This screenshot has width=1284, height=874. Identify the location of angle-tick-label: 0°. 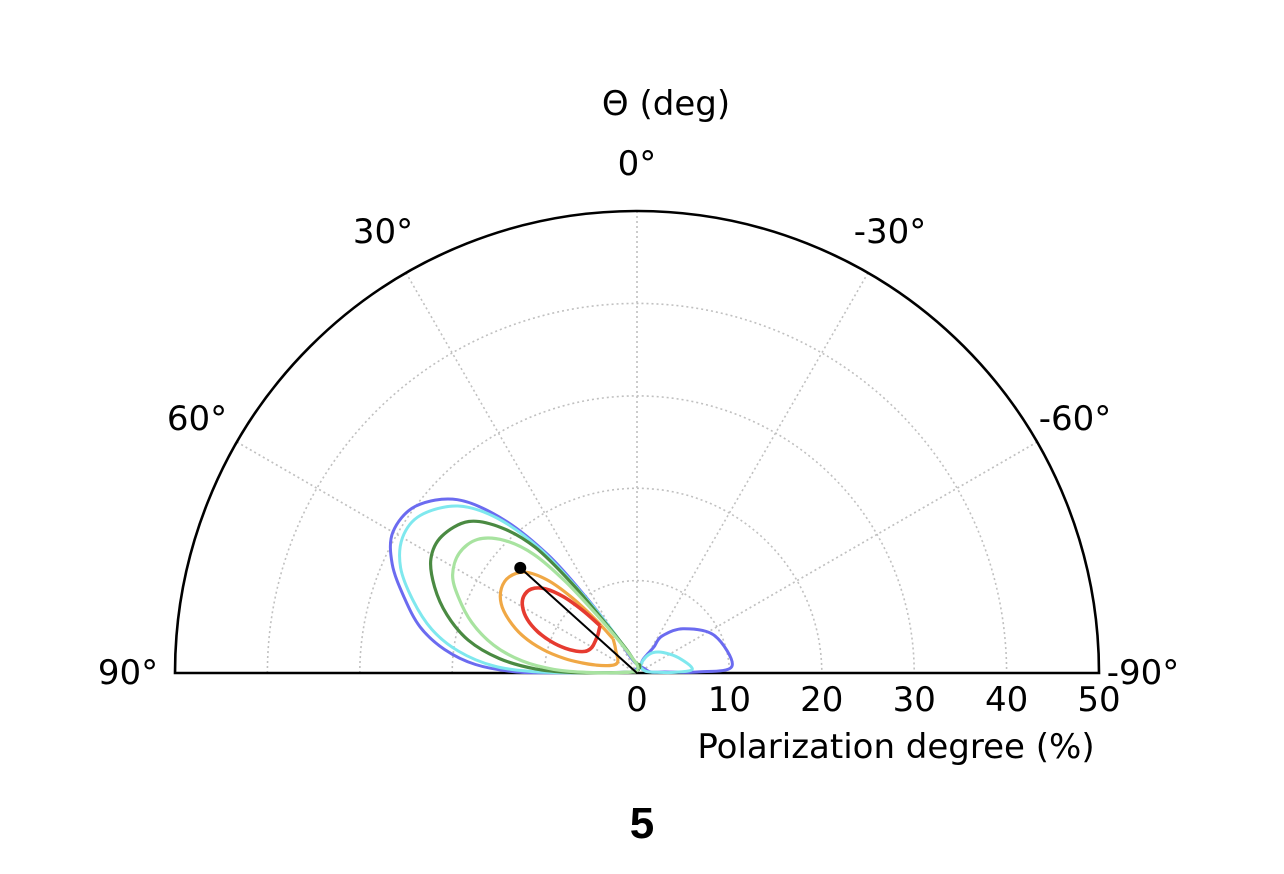
(637, 164).